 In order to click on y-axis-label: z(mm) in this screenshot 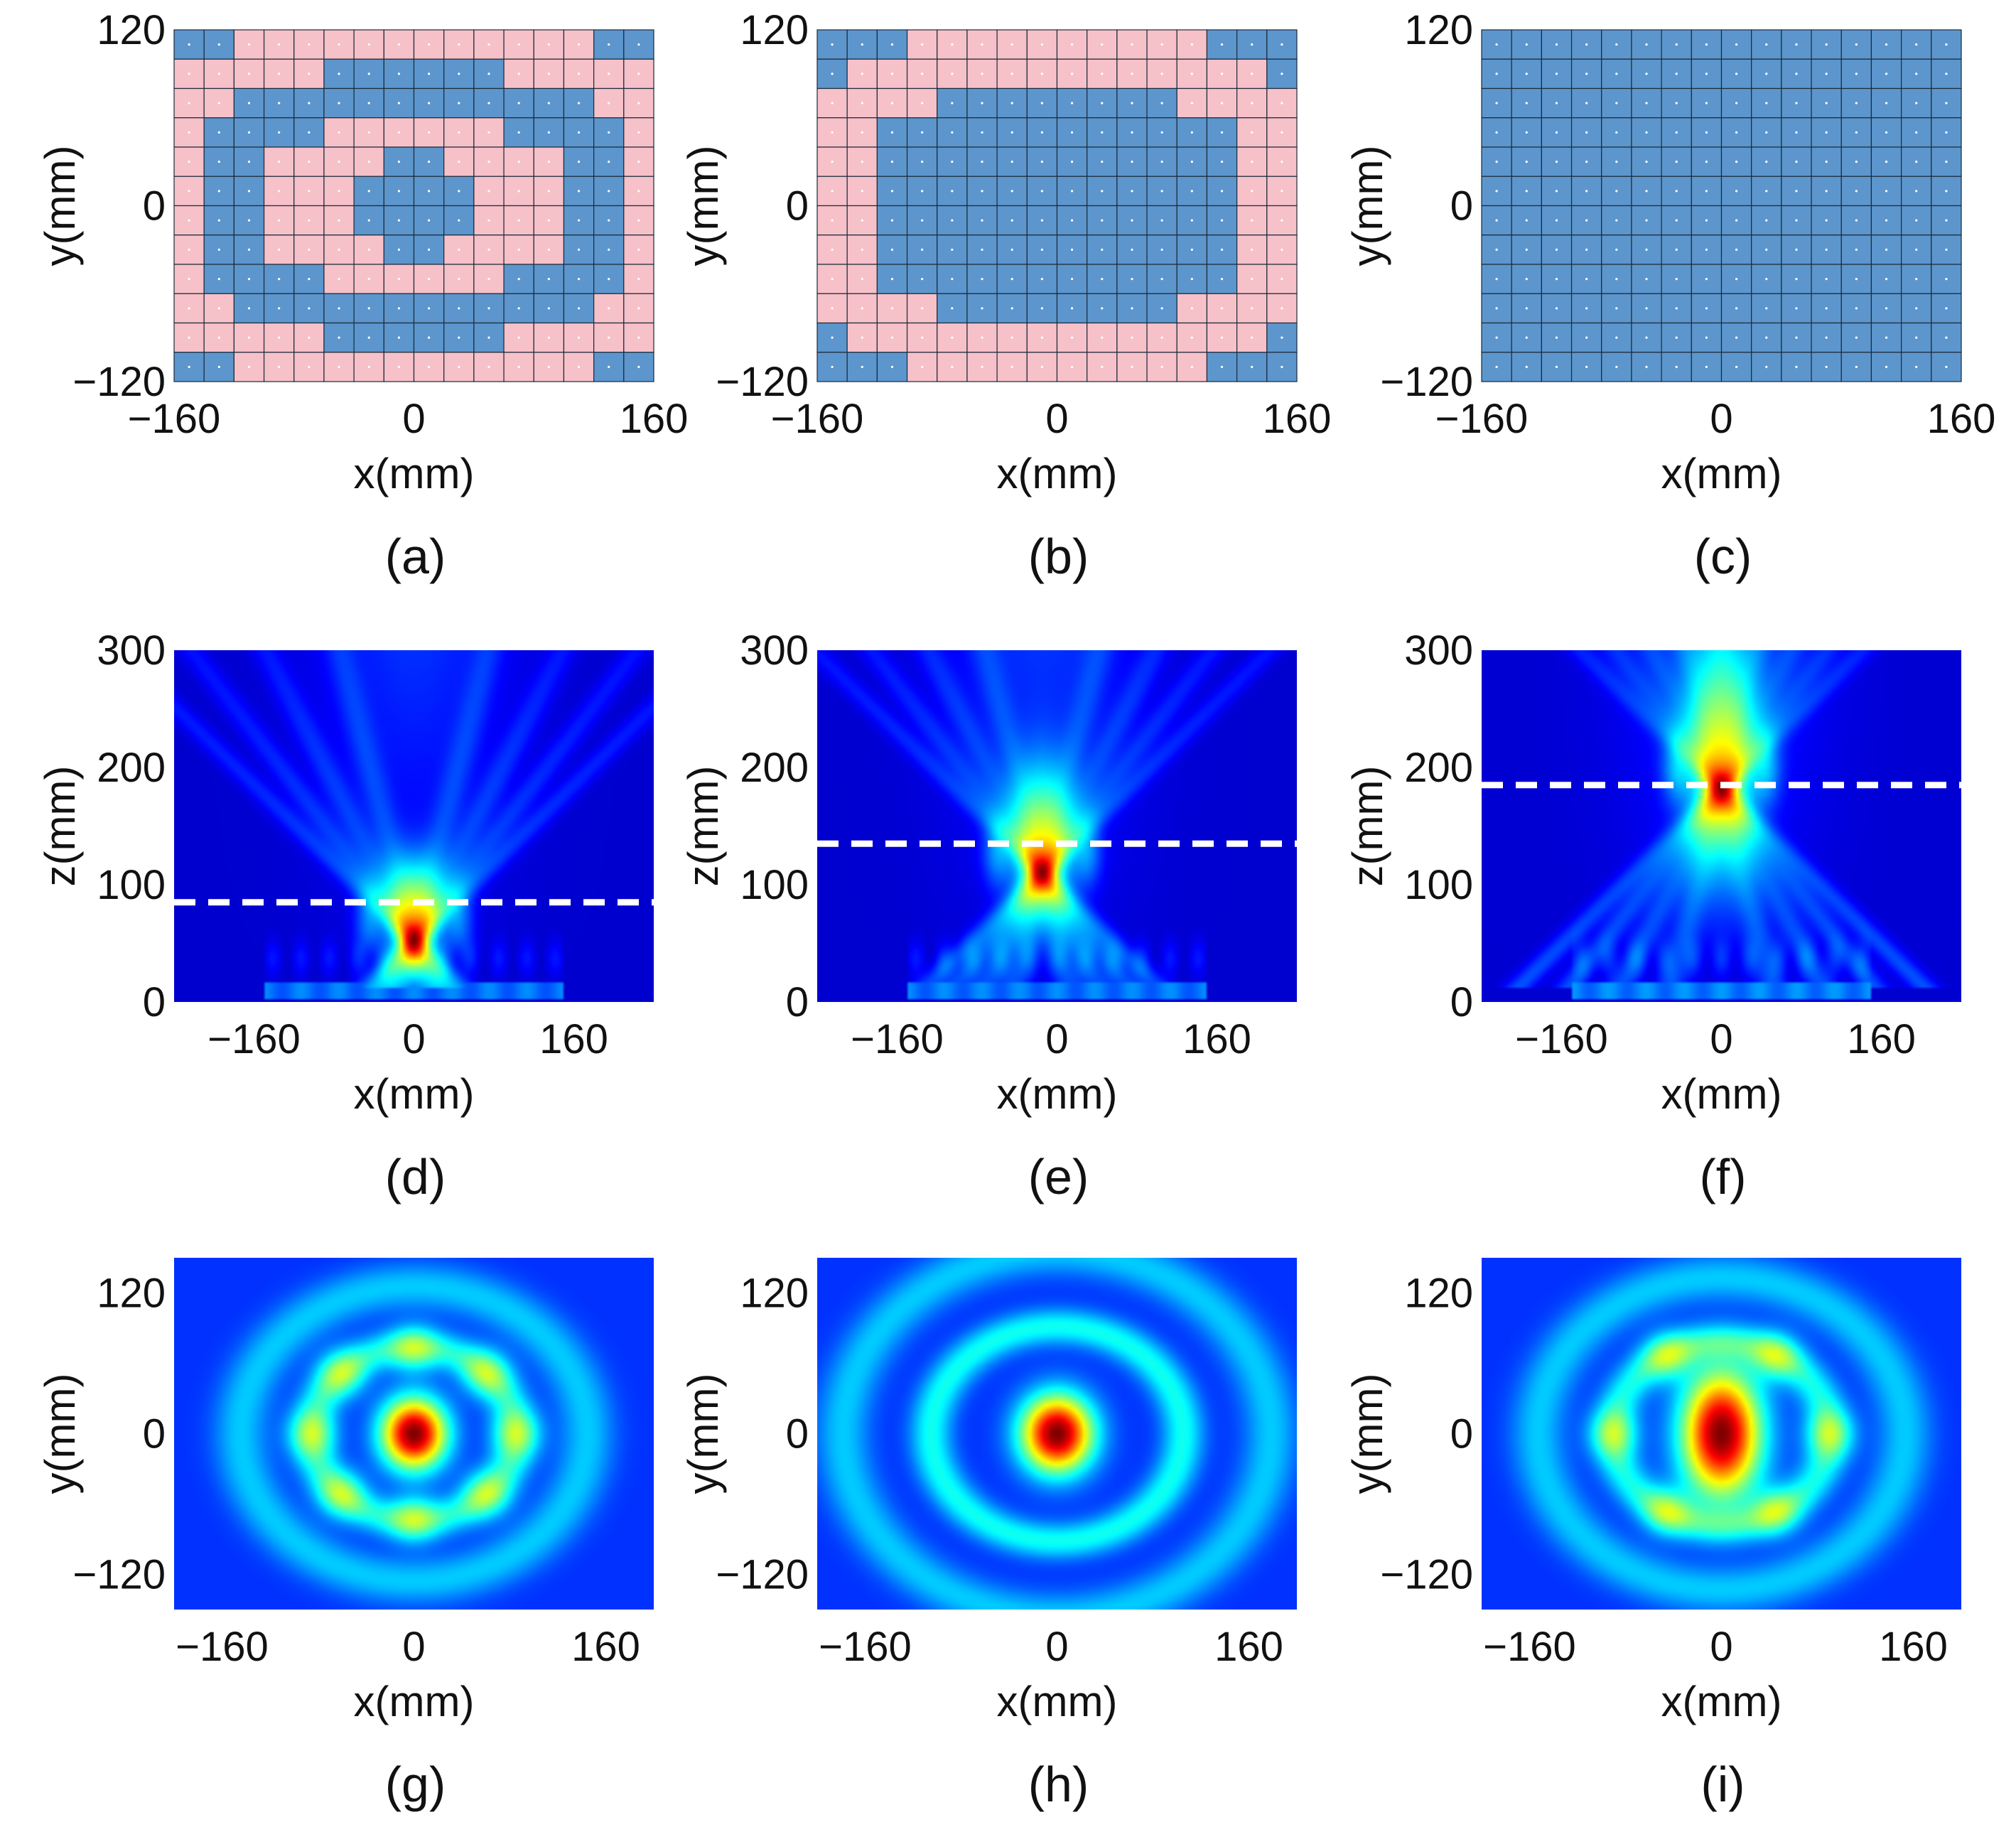, I will do `click(1367, 826)`.